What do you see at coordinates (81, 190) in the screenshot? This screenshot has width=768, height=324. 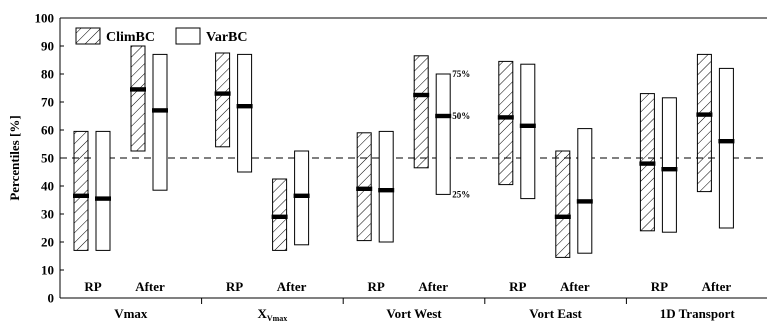 I see `box-climbc-g0-rp` at bounding box center [81, 190].